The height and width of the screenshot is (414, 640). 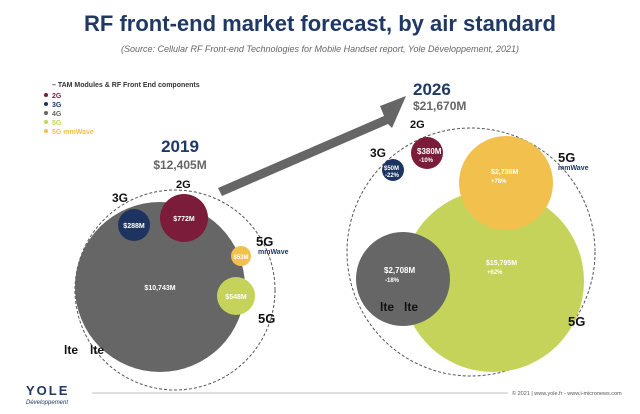 What do you see at coordinates (312, 146) in the screenshot?
I see `arrow-icon` at bounding box center [312, 146].